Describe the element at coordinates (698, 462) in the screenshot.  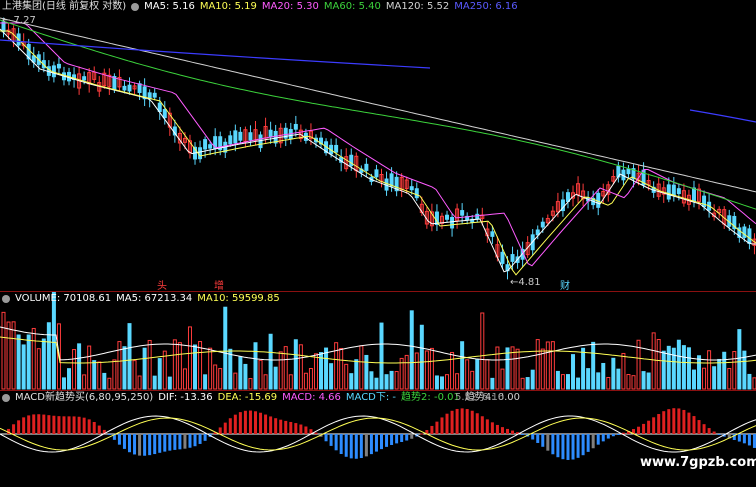
I see `watermark: www.7gpzb.com` at that location.